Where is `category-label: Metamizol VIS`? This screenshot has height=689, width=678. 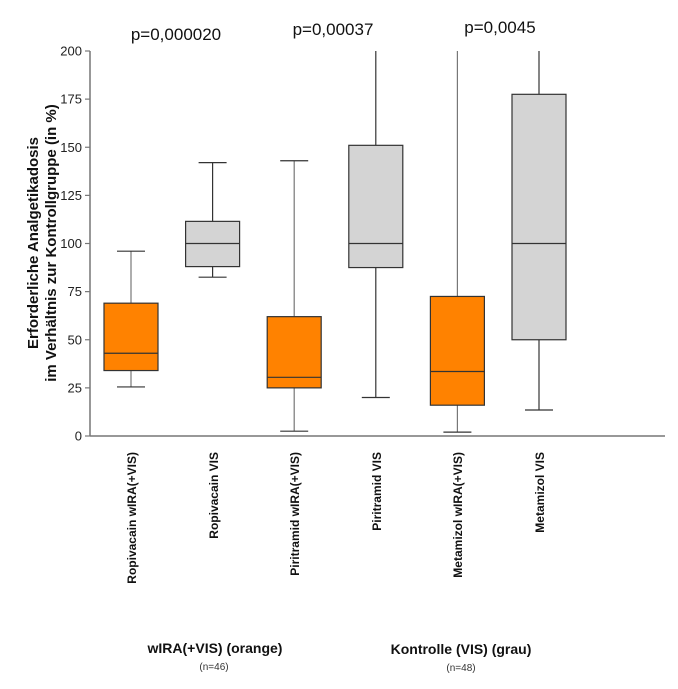
category-label: Metamizol VIS is located at coordinates (540, 492).